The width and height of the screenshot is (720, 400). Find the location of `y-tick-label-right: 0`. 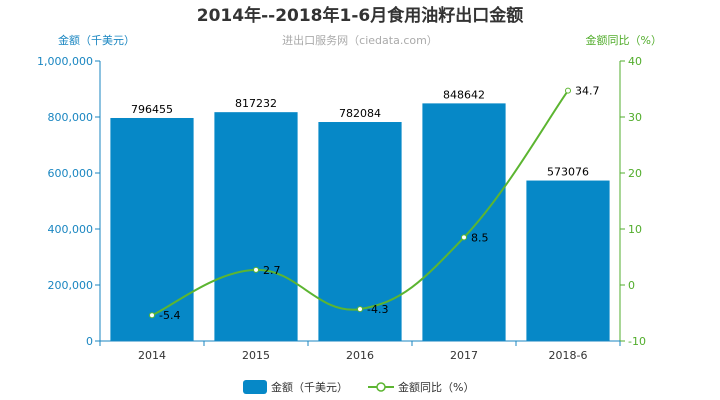

y-tick-label-right: 0 is located at coordinates (631, 285).